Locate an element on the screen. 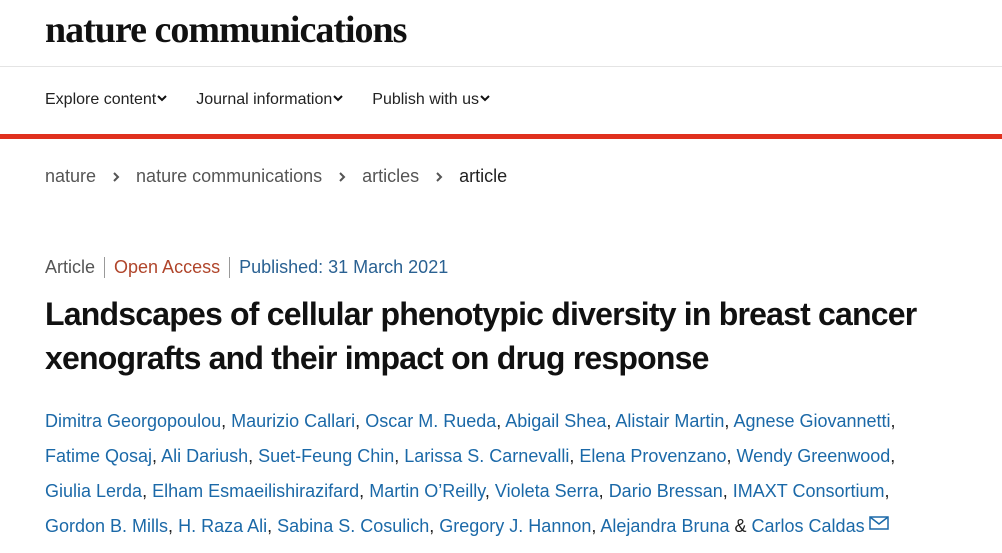 Image resolution: width=1002 pixels, height=553 pixels. author-name: Elham Esmaeilishirazifard is located at coordinates (256, 491).